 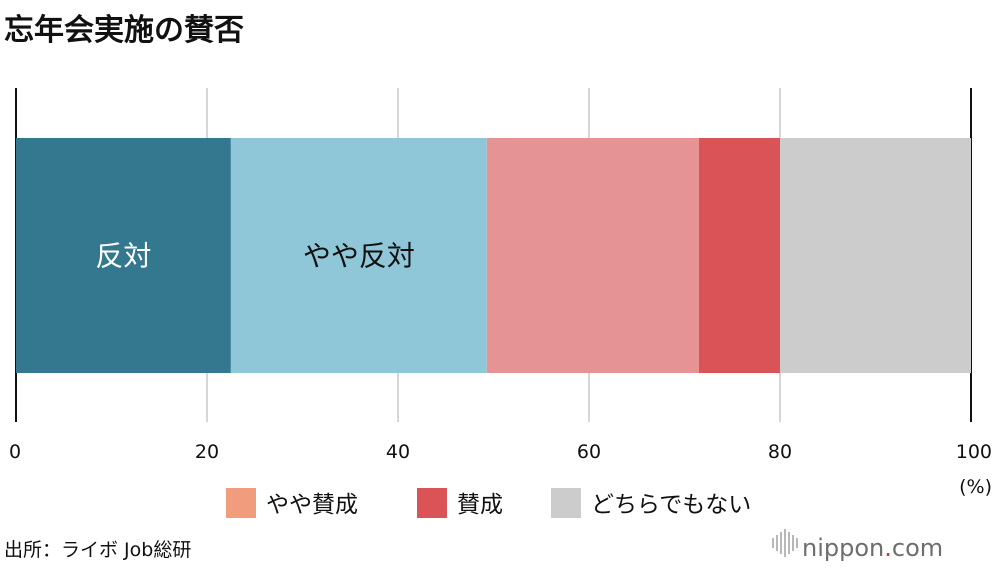 What do you see at coordinates (254, 256) in the screenshot?
I see `segment-labels: 反対 やや反対` at bounding box center [254, 256].